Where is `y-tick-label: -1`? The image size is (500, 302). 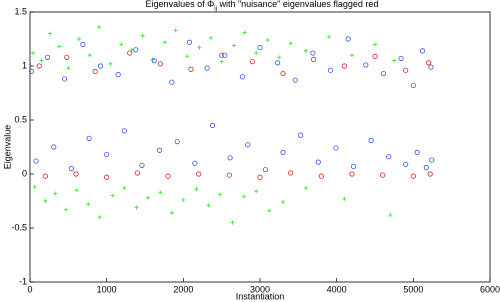
y-tick-label: -1 is located at coordinates (23, 281).